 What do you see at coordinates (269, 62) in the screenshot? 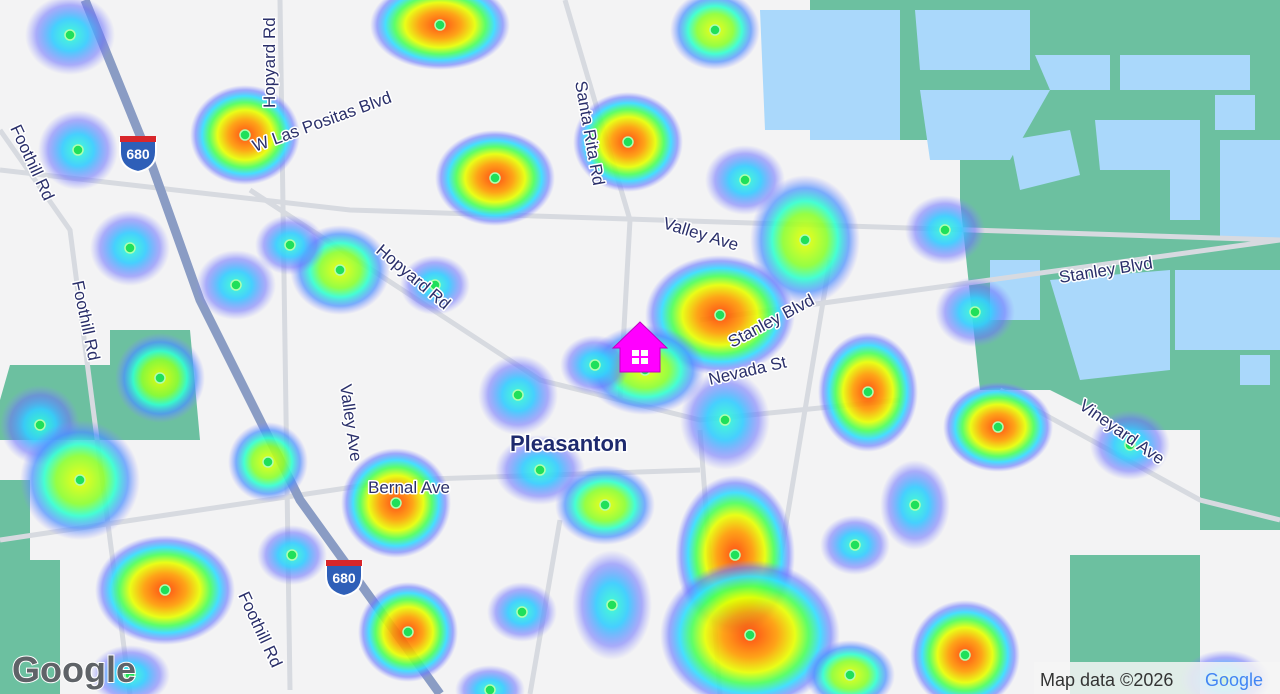
I see `road-label: Hopyard Rd` at bounding box center [269, 62].